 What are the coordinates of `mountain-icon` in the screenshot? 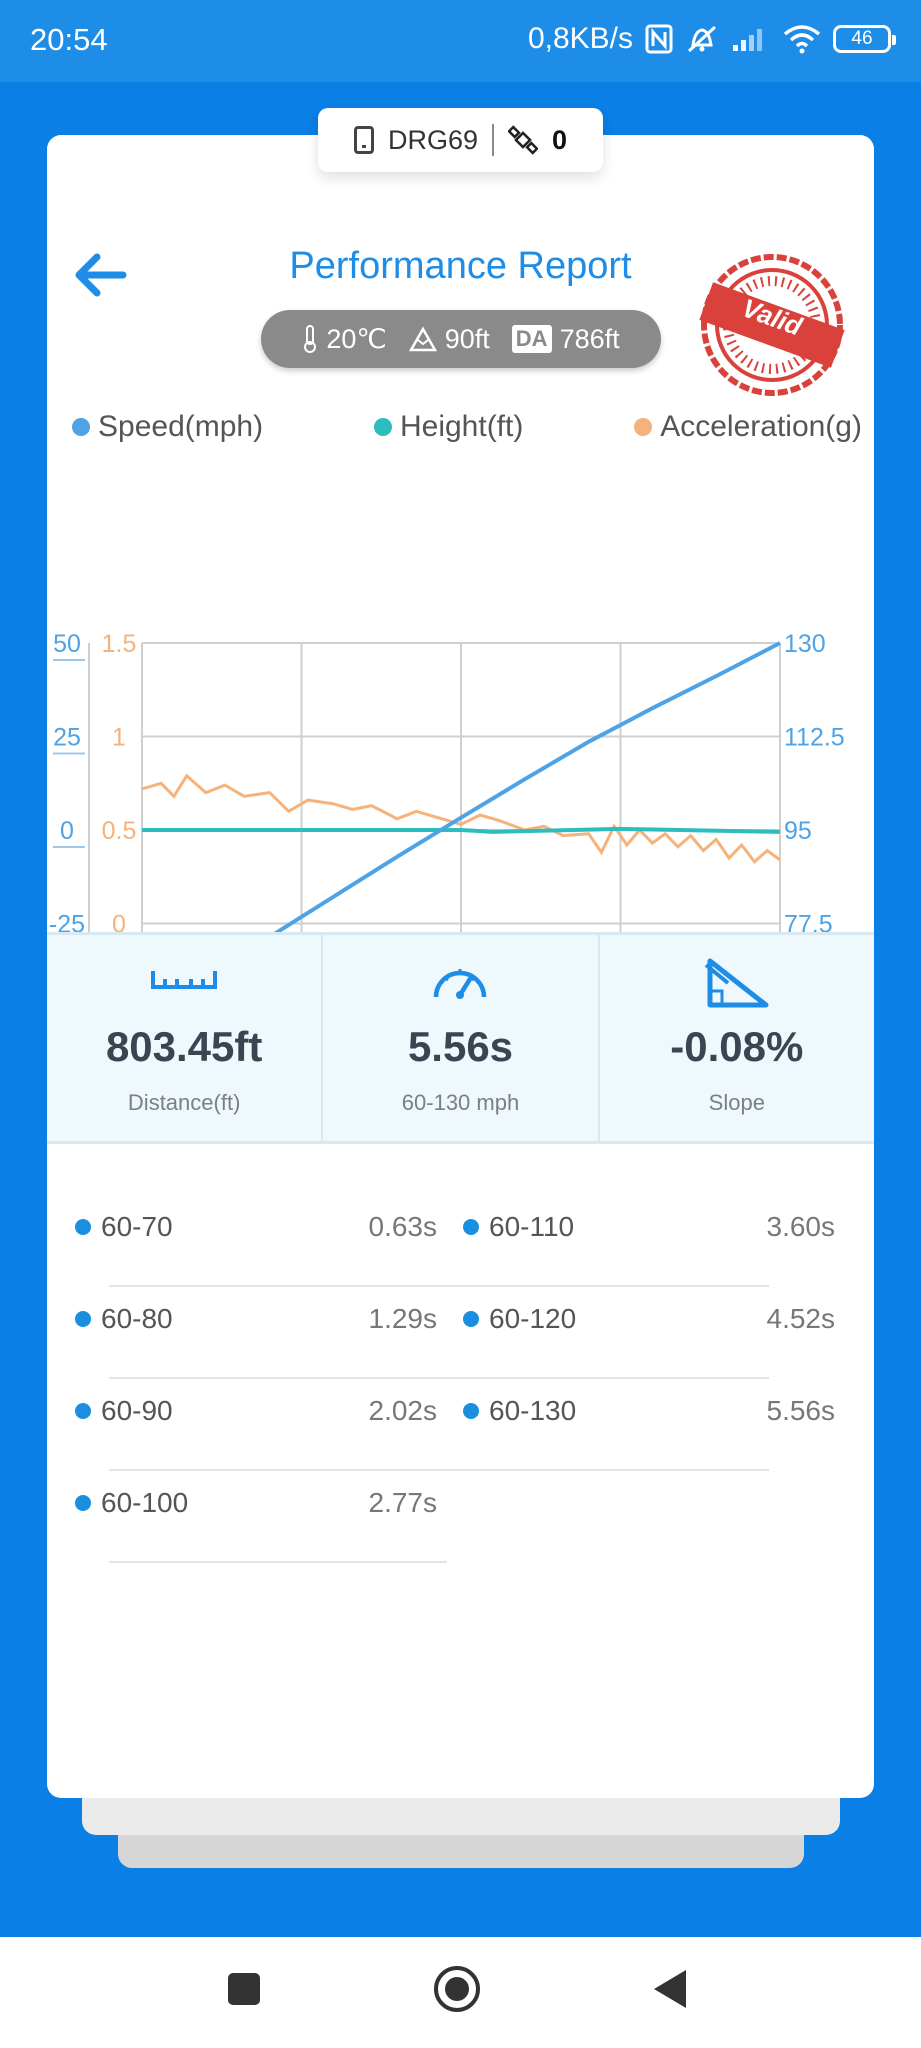 It's located at (422, 339).